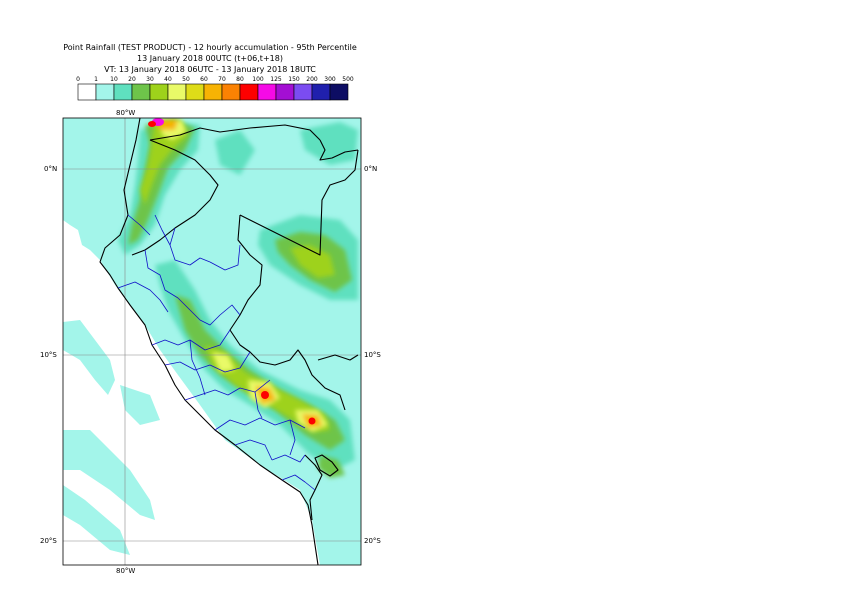 The height and width of the screenshot is (596, 842). What do you see at coordinates (126, 571) in the screenshot?
I see `lon-label-bottom: 80°W` at bounding box center [126, 571].